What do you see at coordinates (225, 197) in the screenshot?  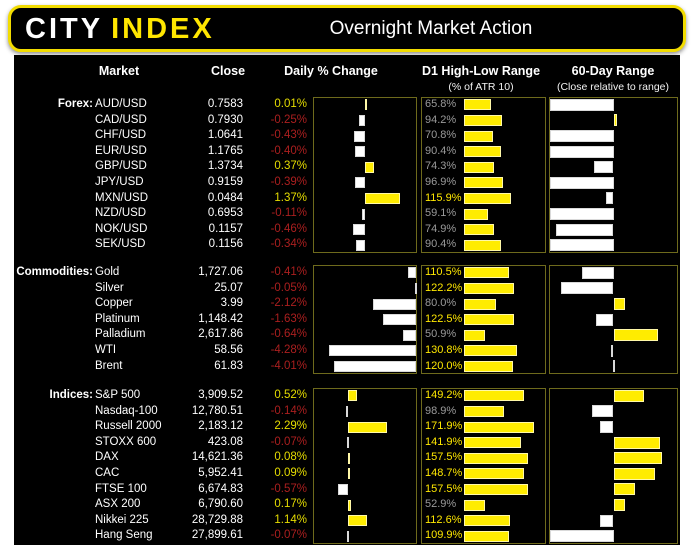 I see `close-value: 0.0484` at bounding box center [225, 197].